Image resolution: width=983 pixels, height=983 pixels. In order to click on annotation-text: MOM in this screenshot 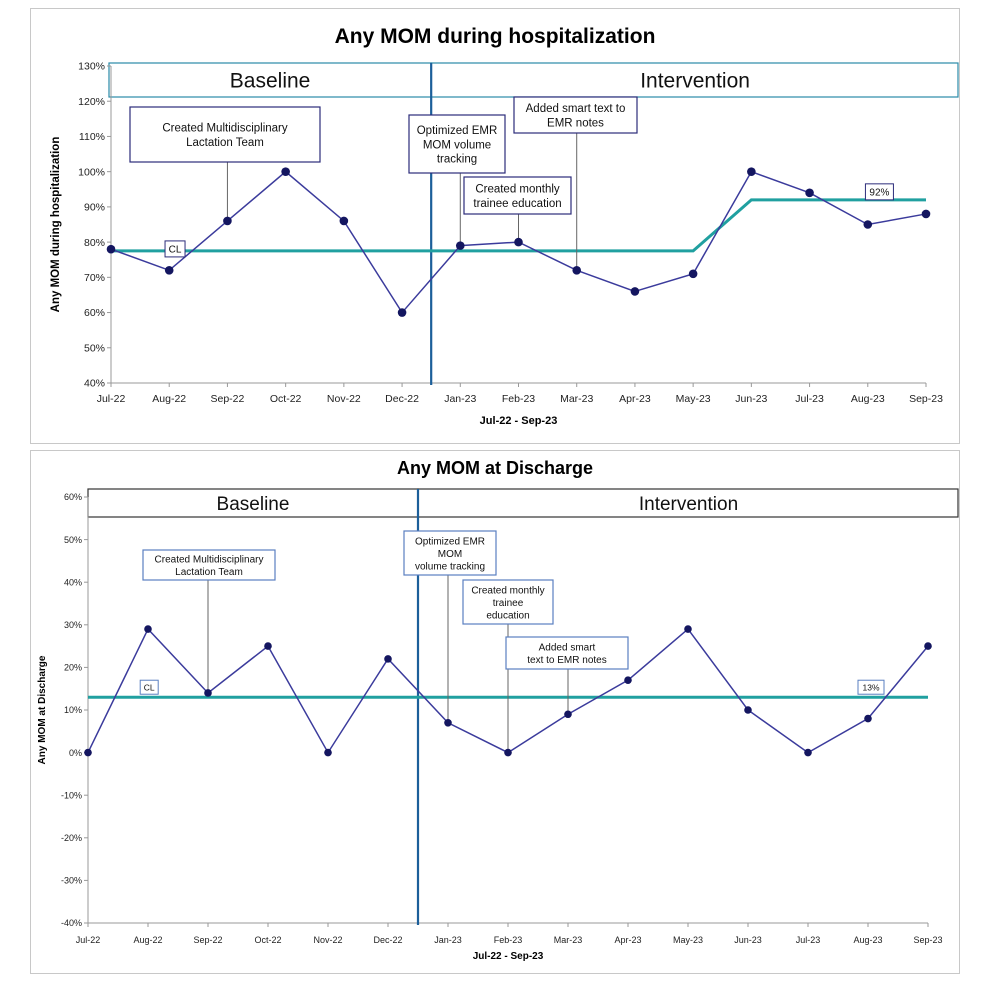, I will do `click(450, 554)`.